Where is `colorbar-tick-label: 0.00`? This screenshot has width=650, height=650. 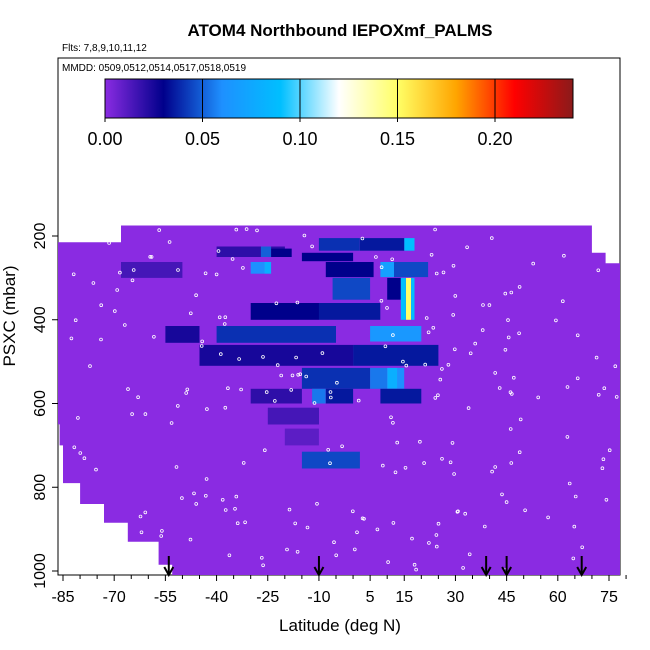
colorbar-tick-label: 0.00 is located at coordinates (104, 139).